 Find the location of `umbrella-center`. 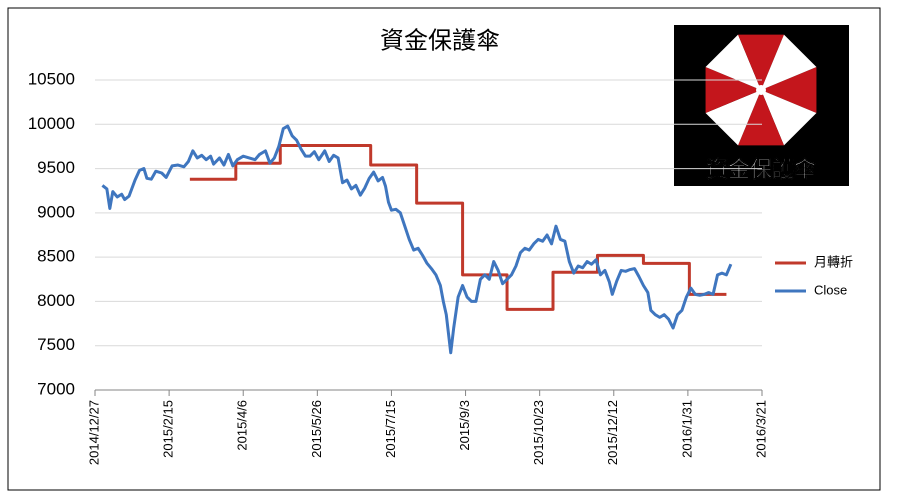

umbrella-center is located at coordinates (761, 90).